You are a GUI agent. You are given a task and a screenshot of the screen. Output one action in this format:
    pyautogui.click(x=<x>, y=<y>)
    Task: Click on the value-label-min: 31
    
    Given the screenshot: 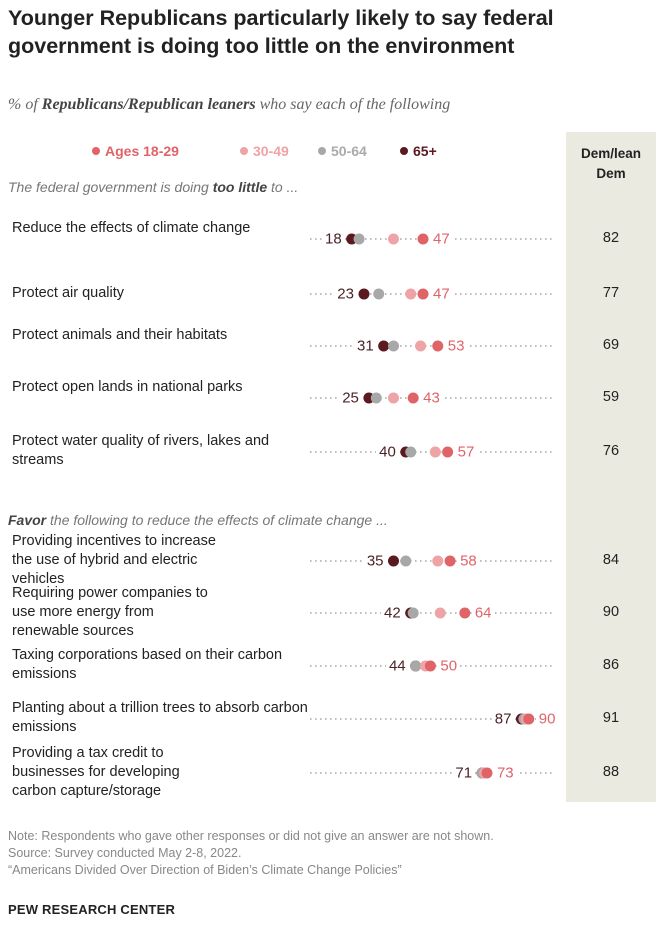 What is the action you would take?
    pyautogui.click(x=365, y=346)
    